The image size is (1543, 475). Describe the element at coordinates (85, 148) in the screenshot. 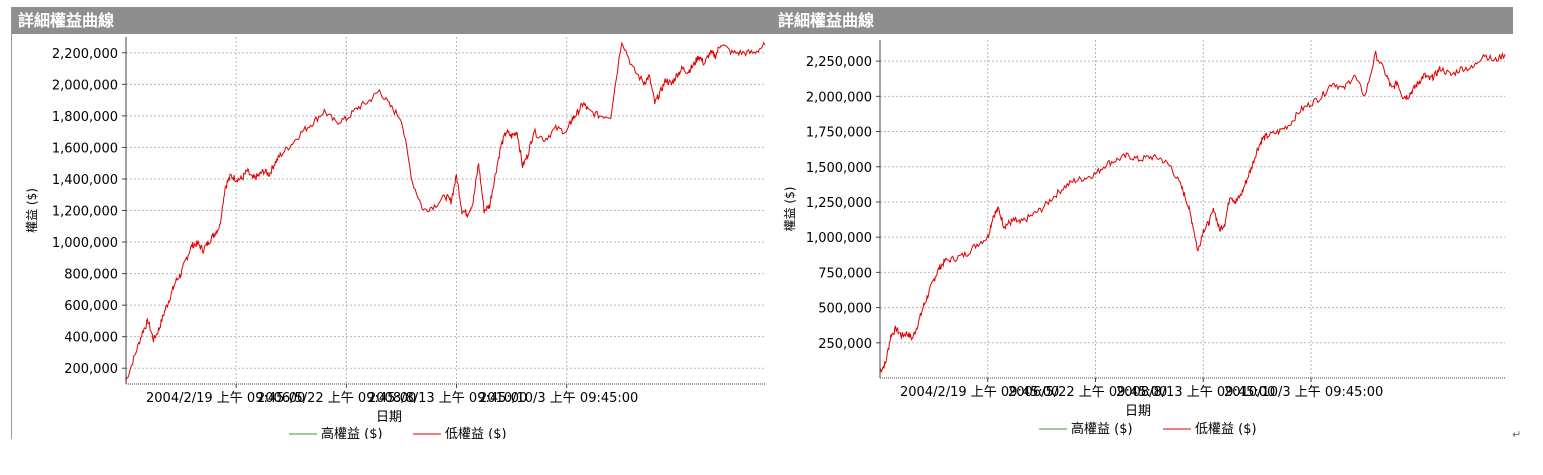

I see `y-tick-label: 1,600,000` at that location.